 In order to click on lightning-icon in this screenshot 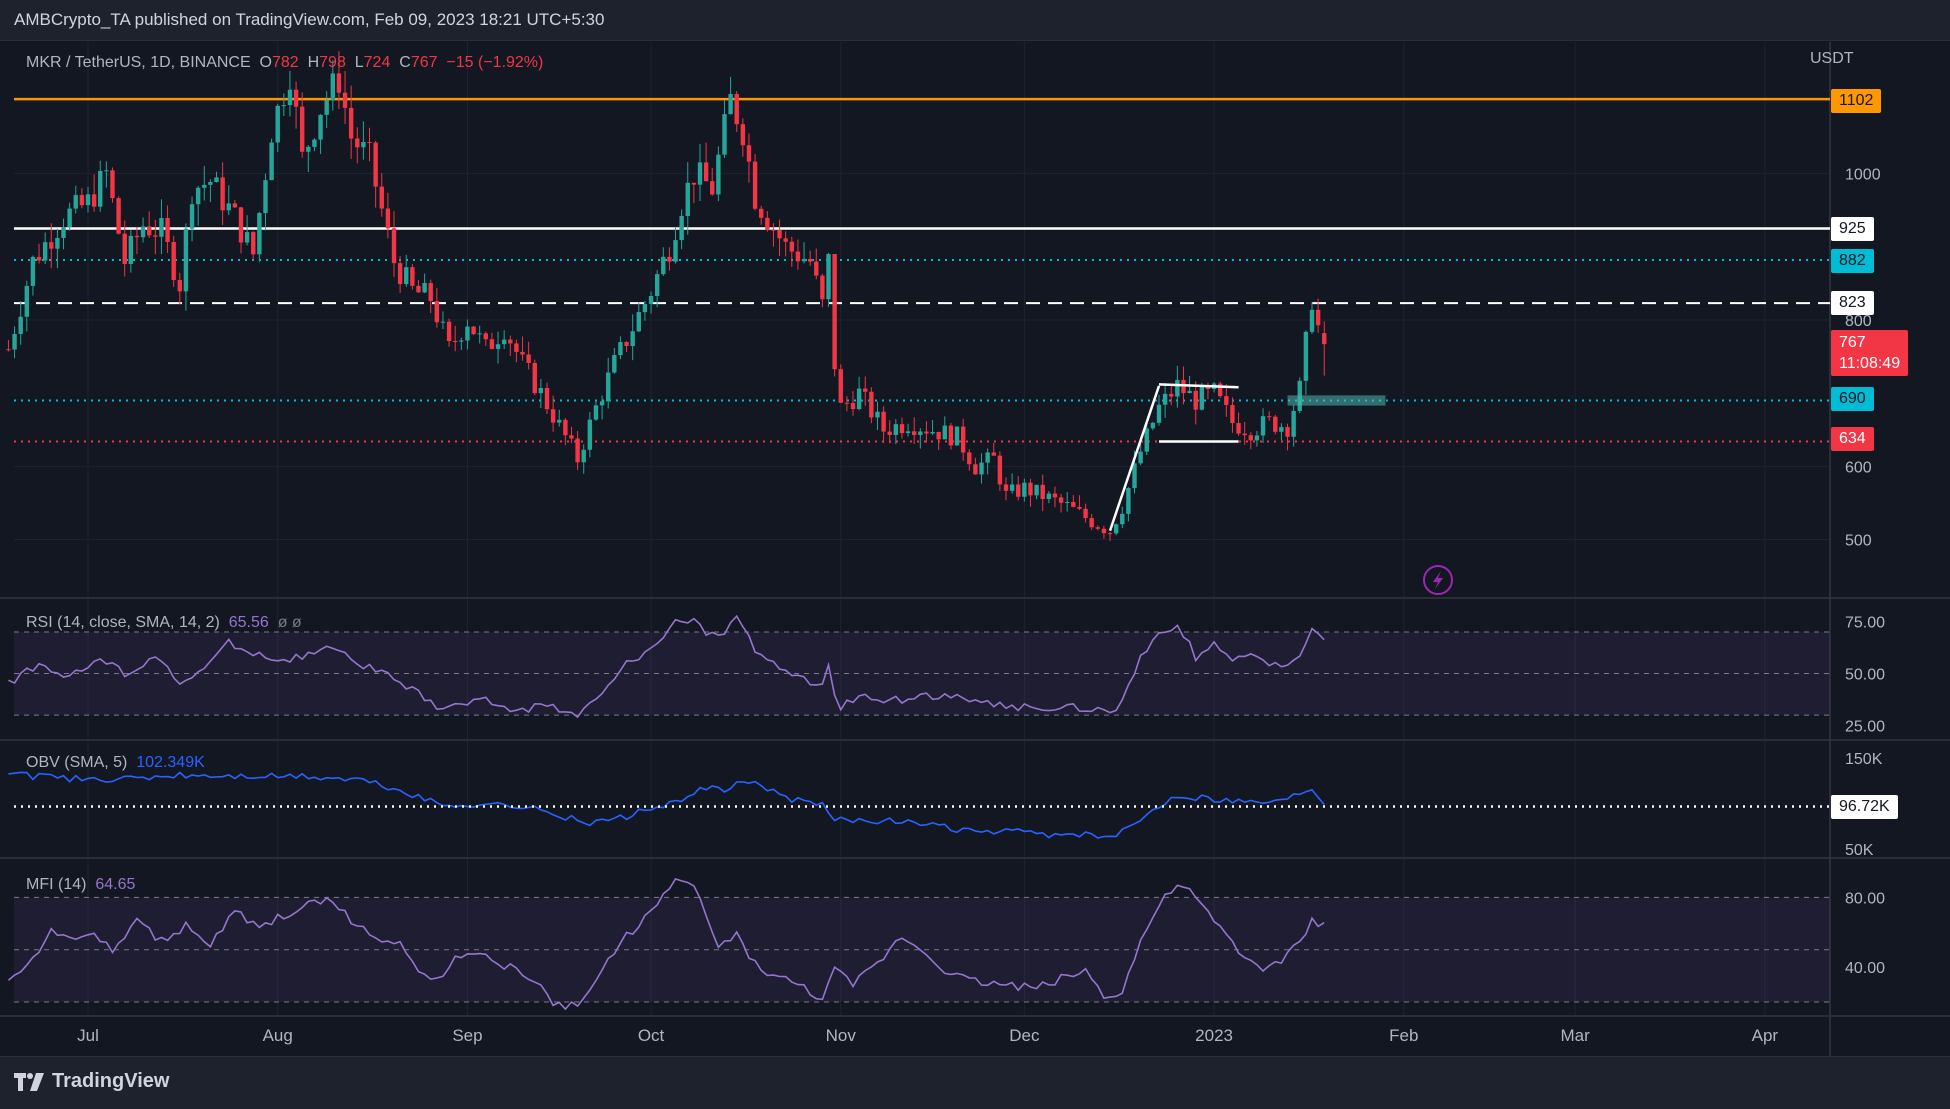, I will do `click(1438, 580)`.